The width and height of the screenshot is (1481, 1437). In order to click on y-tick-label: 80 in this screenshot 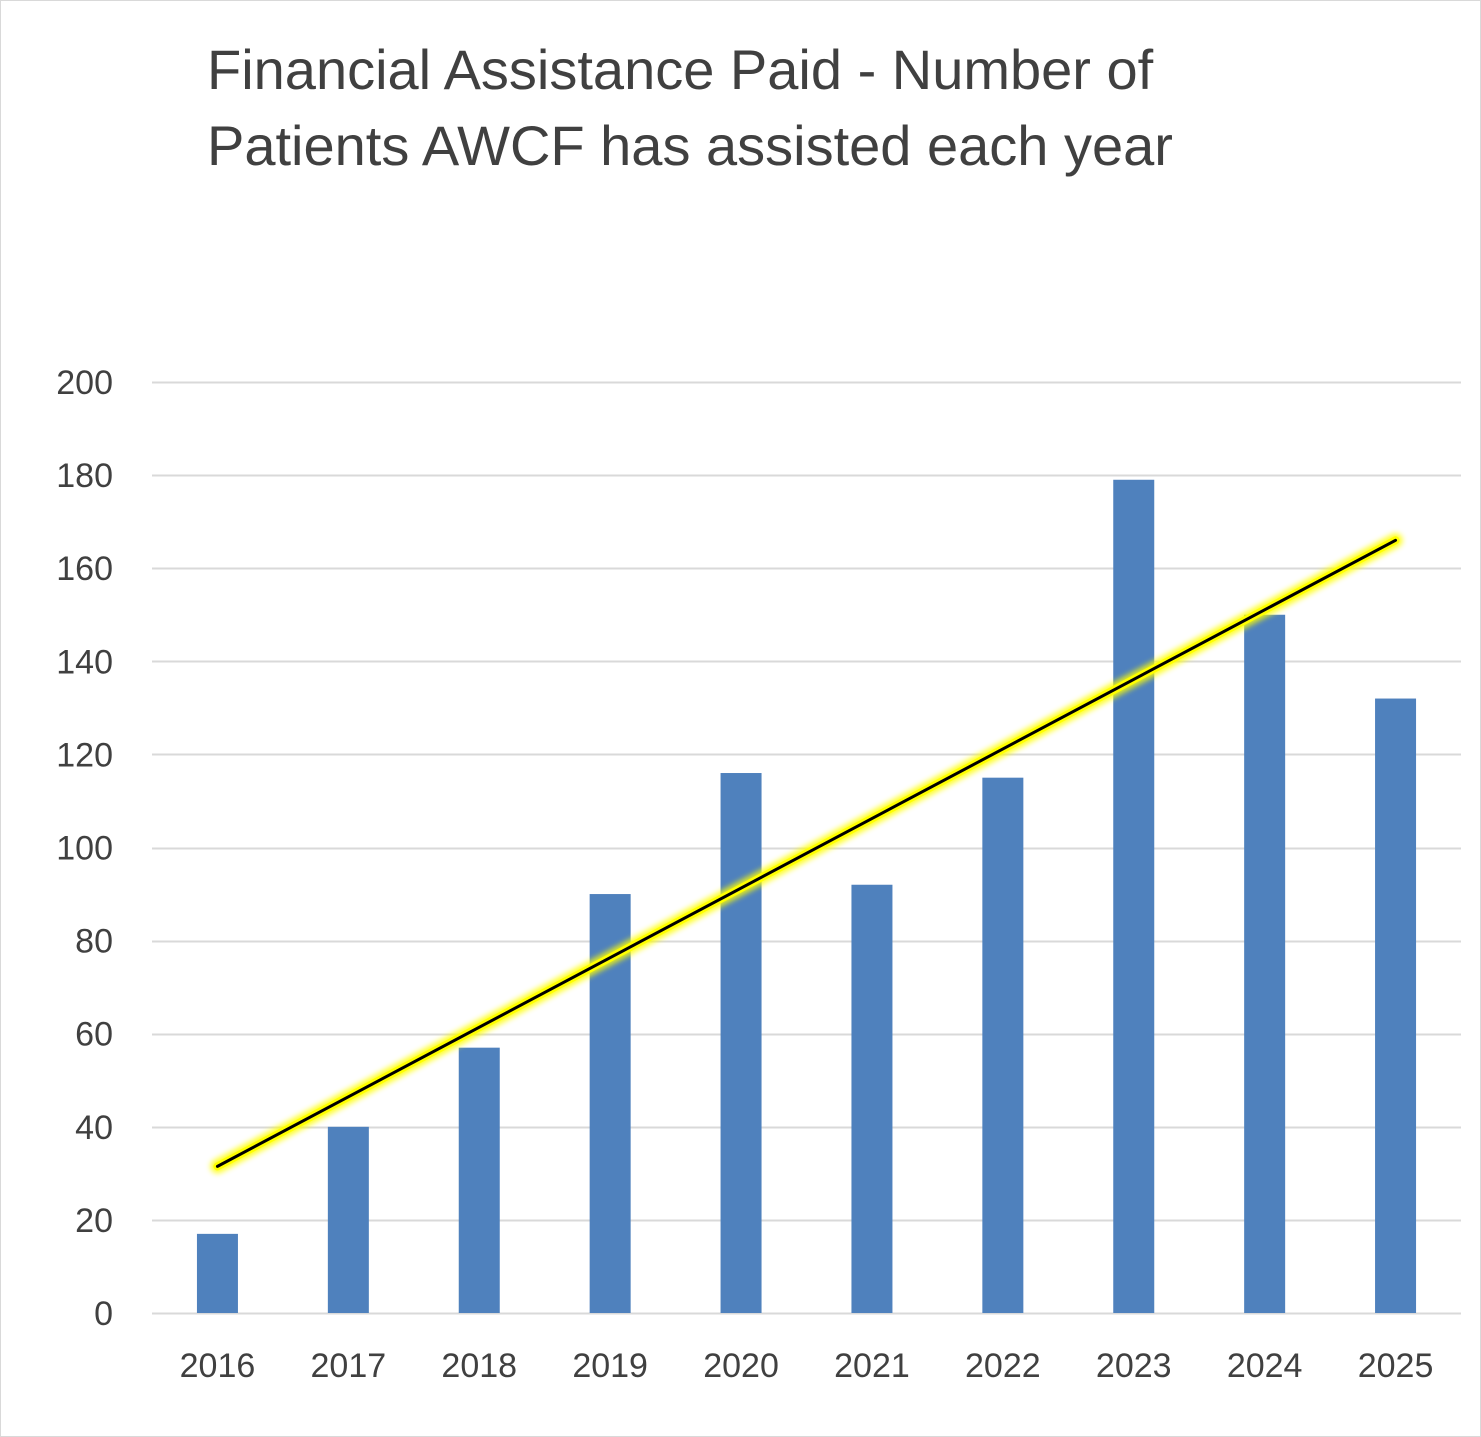, I will do `click(94, 942)`.